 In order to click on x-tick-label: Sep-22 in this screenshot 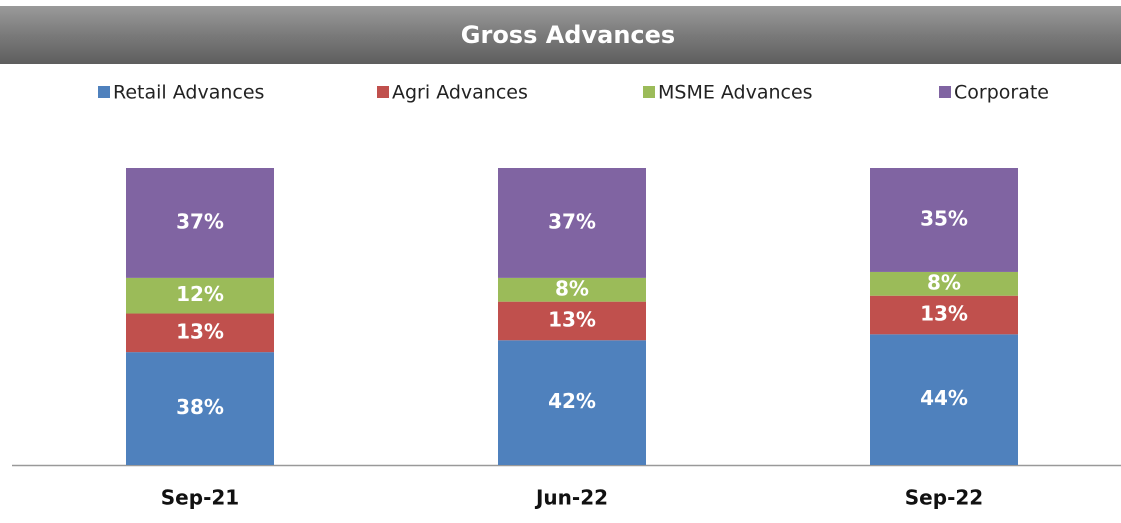, I will do `click(944, 498)`.